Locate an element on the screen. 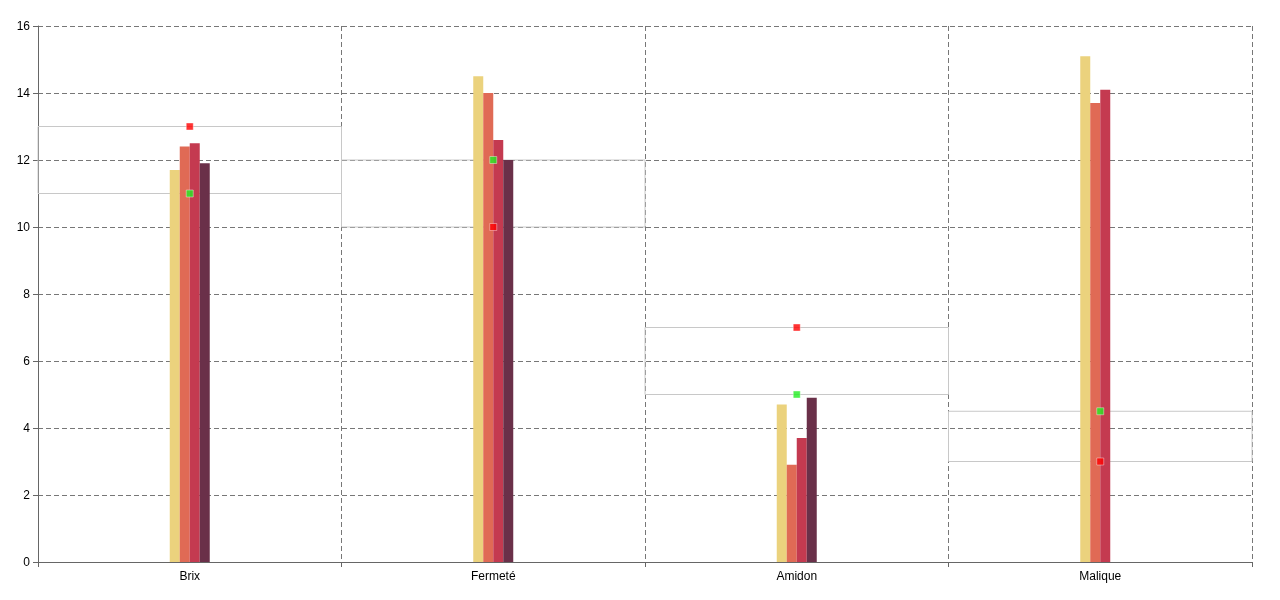 The height and width of the screenshot is (600, 1280). x-tick-label: Fermeté is located at coordinates (493, 576).